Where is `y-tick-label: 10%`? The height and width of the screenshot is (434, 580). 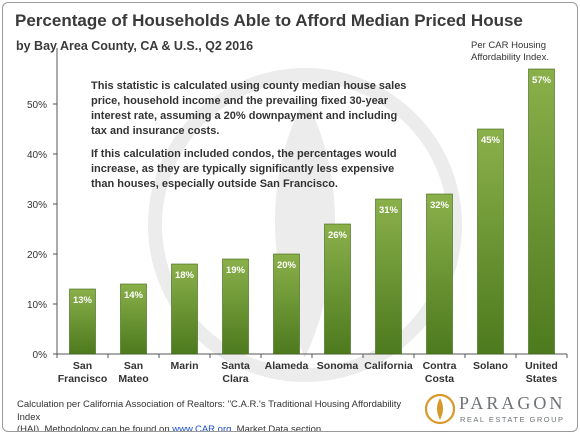
y-tick-label: 10% is located at coordinates (37, 305).